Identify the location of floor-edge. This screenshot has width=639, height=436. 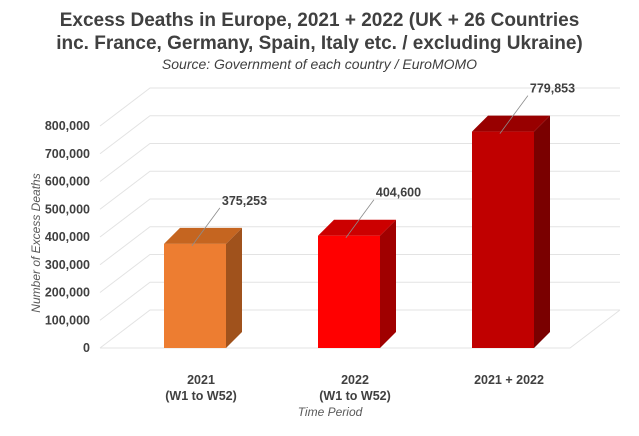
(360, 329).